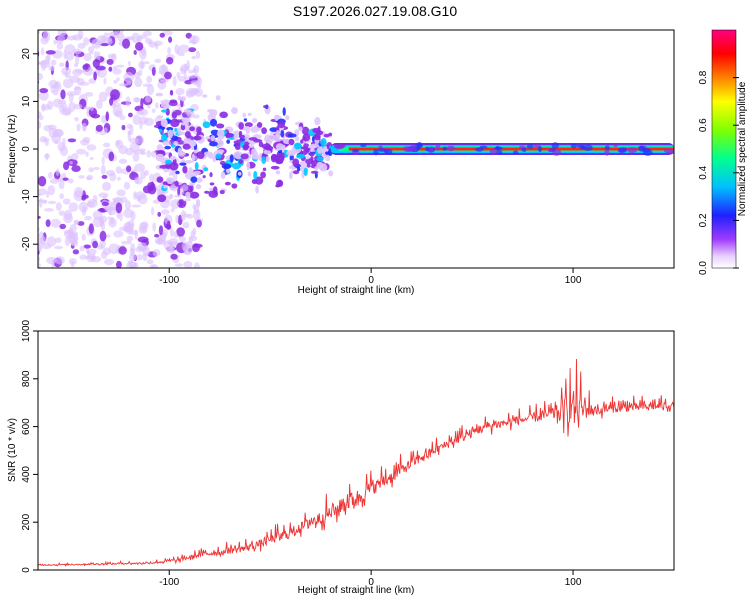  What do you see at coordinates (375, 11) in the screenshot?
I see `figure-title: S197.2026.027.19.08.G10` at bounding box center [375, 11].